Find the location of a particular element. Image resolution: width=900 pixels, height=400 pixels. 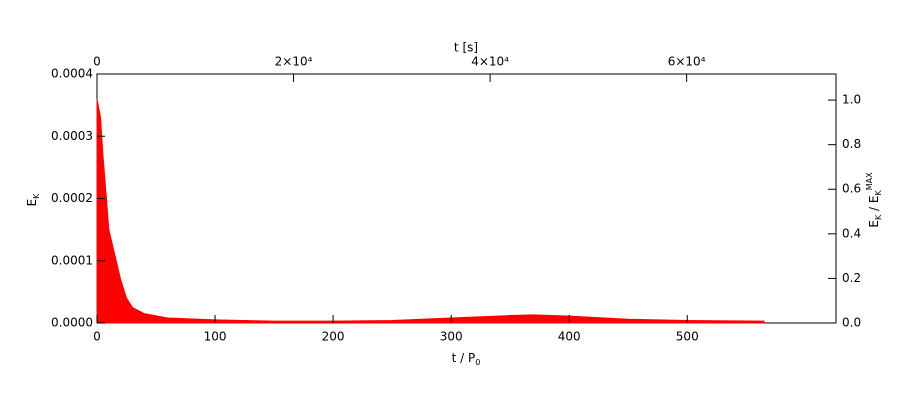

y2-tick-label: 1.0 is located at coordinates (851, 100).